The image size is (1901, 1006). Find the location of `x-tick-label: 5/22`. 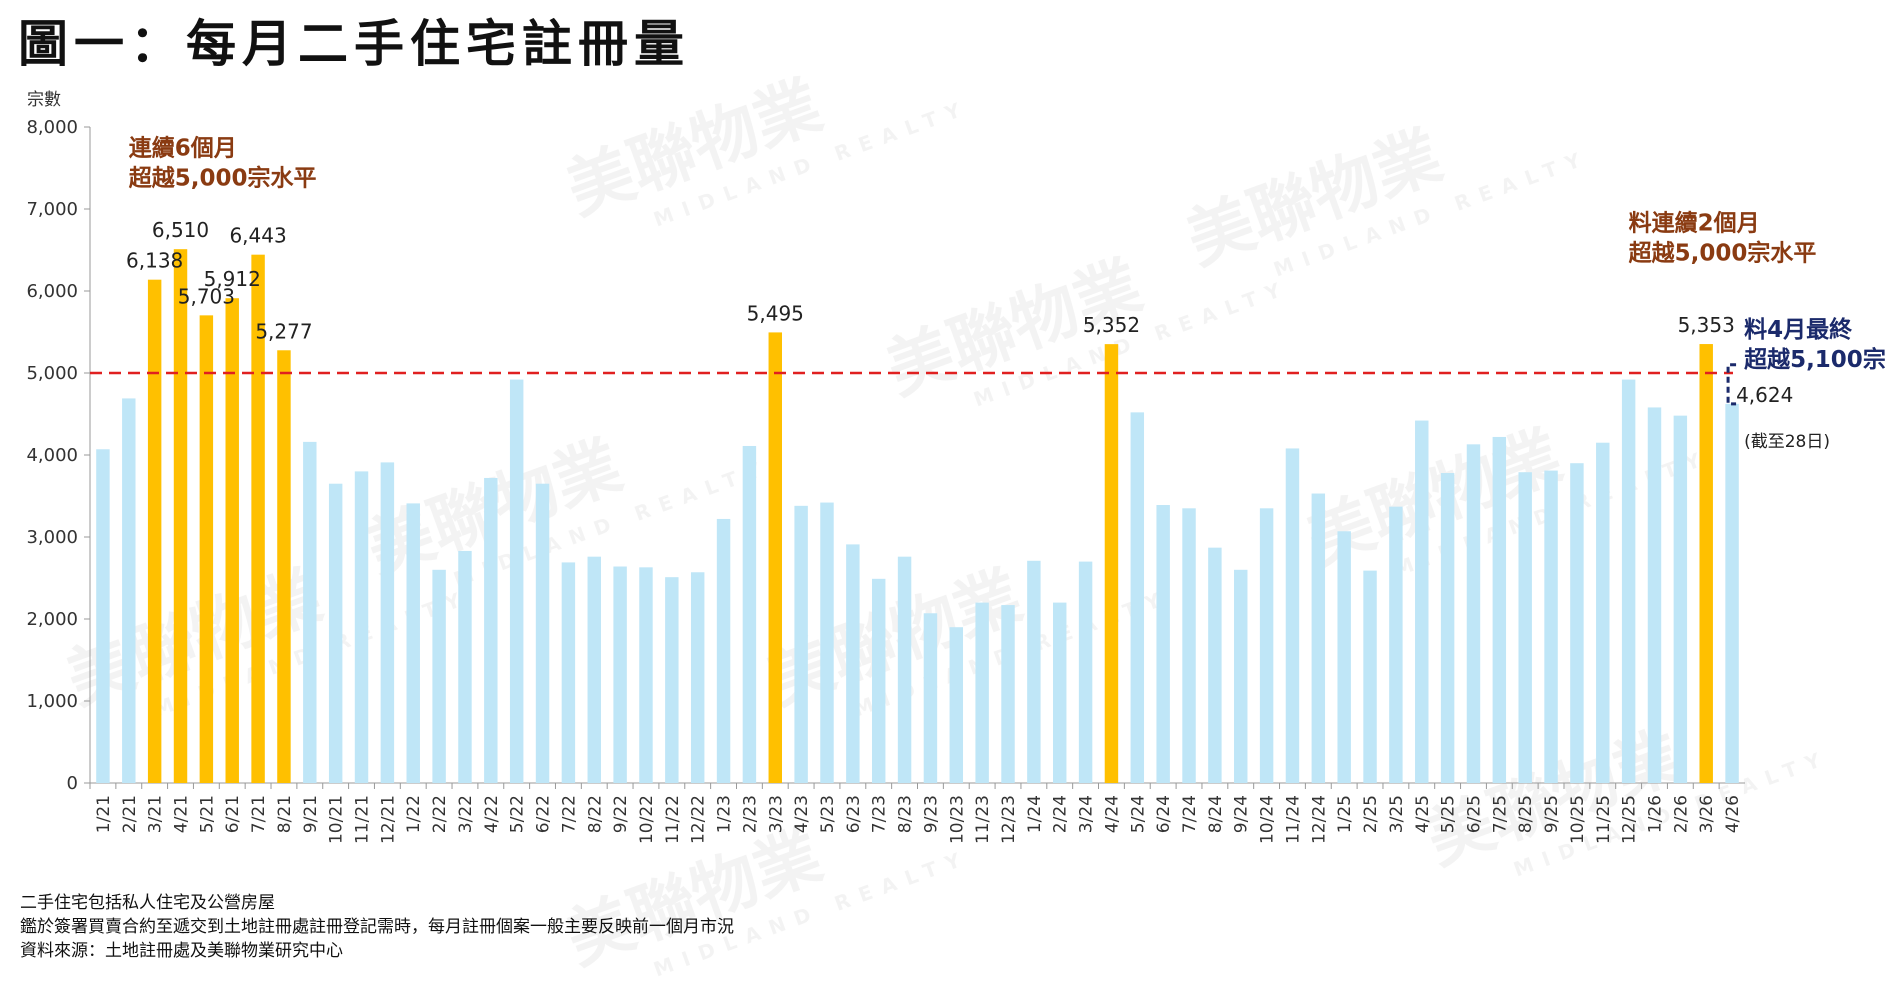

x-tick-label: 5/22 is located at coordinates (518, 814).